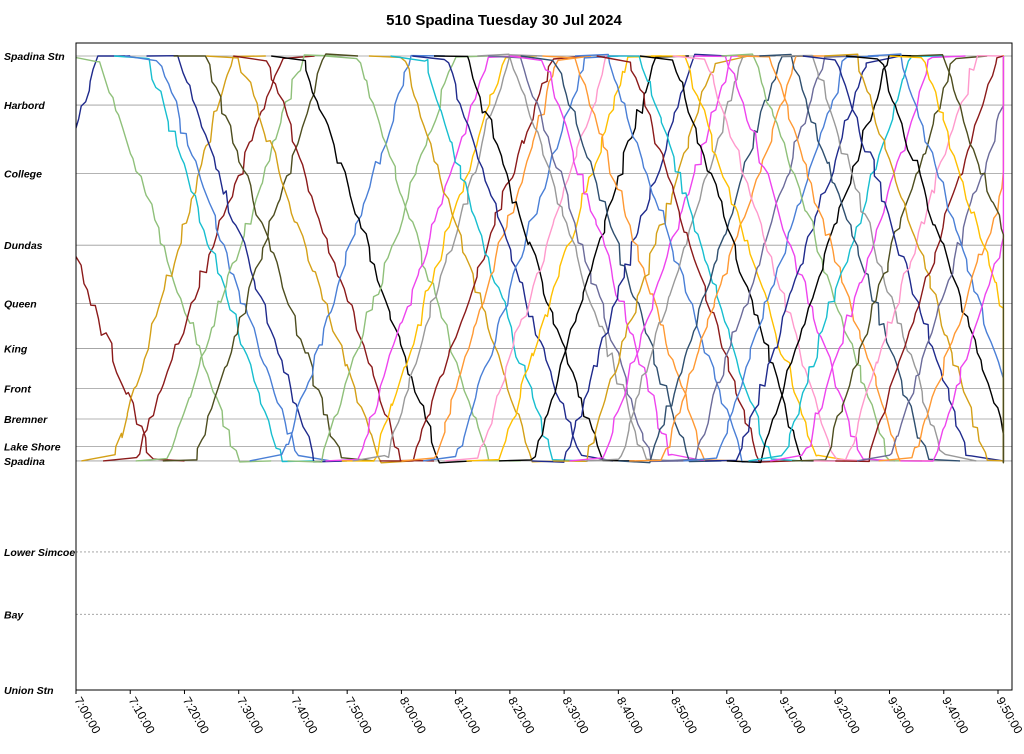  What do you see at coordinates (32, 448) in the screenshot?
I see `stop-label: Lake Shore` at bounding box center [32, 448].